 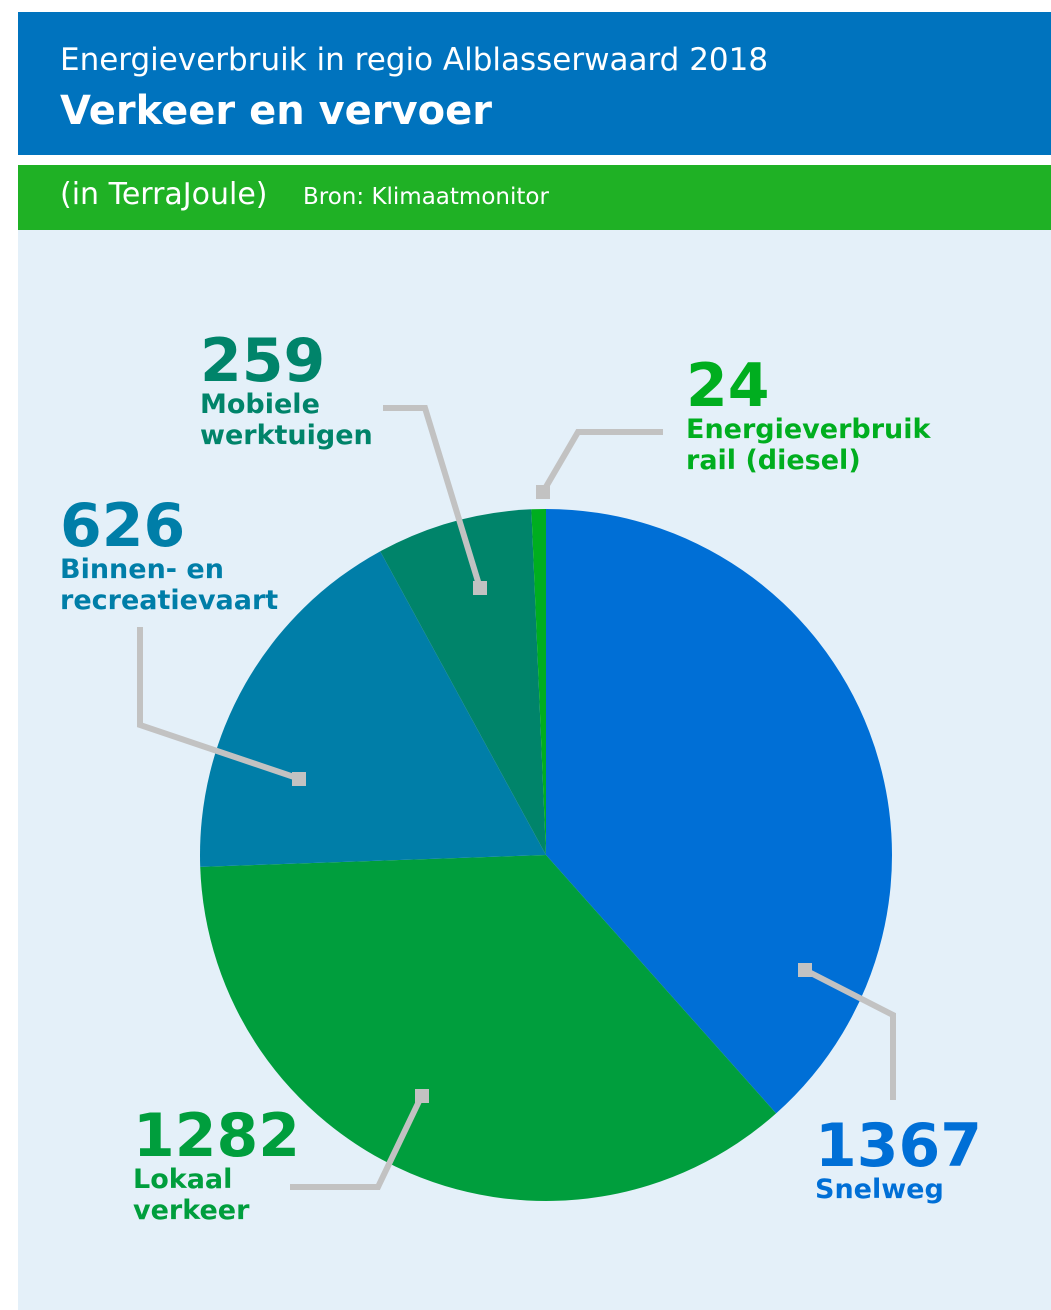 What do you see at coordinates (164, 194) in the screenshot?
I see `unit: (in TerraJoule)` at bounding box center [164, 194].